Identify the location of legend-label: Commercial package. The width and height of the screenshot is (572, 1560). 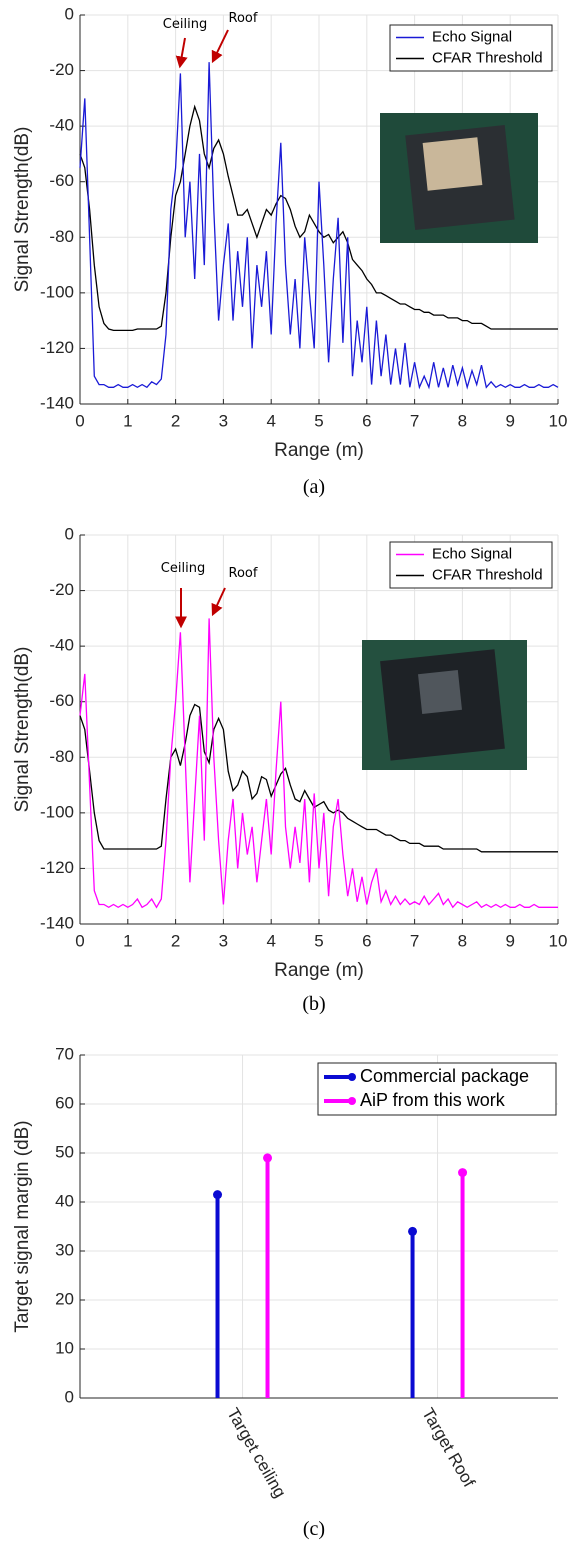
(444, 1076).